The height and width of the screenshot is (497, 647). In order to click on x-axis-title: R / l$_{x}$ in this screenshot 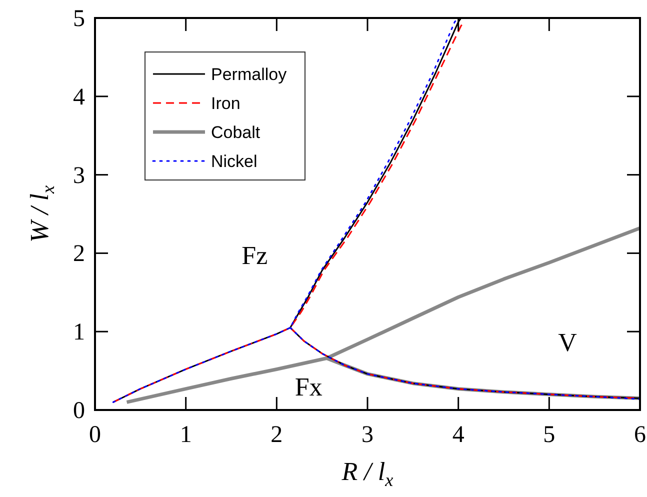, I will do `click(367, 473)`.